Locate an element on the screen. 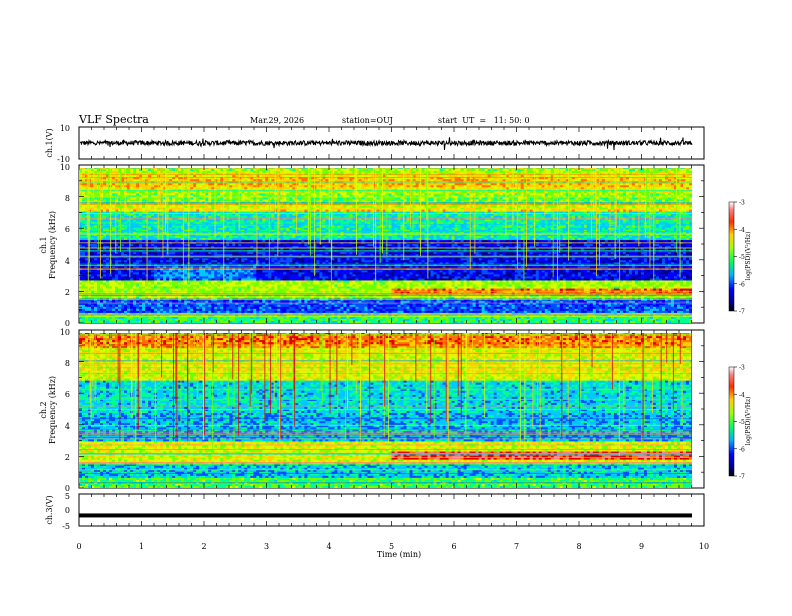 Image resolution: width=792 pixels, height=616 pixels. start-ut-label: start UT = 11: 50: 0 is located at coordinates (484, 120).